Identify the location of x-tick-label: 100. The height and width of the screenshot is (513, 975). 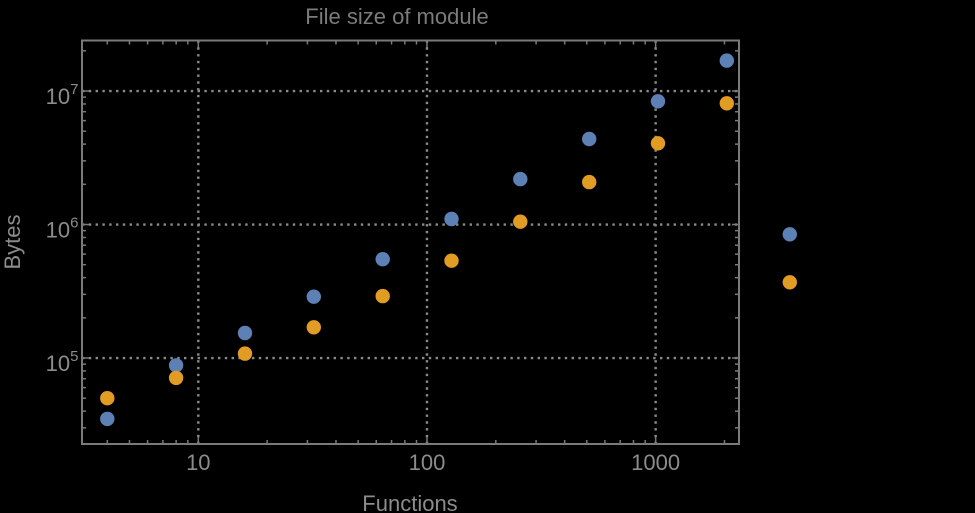
(427, 462).